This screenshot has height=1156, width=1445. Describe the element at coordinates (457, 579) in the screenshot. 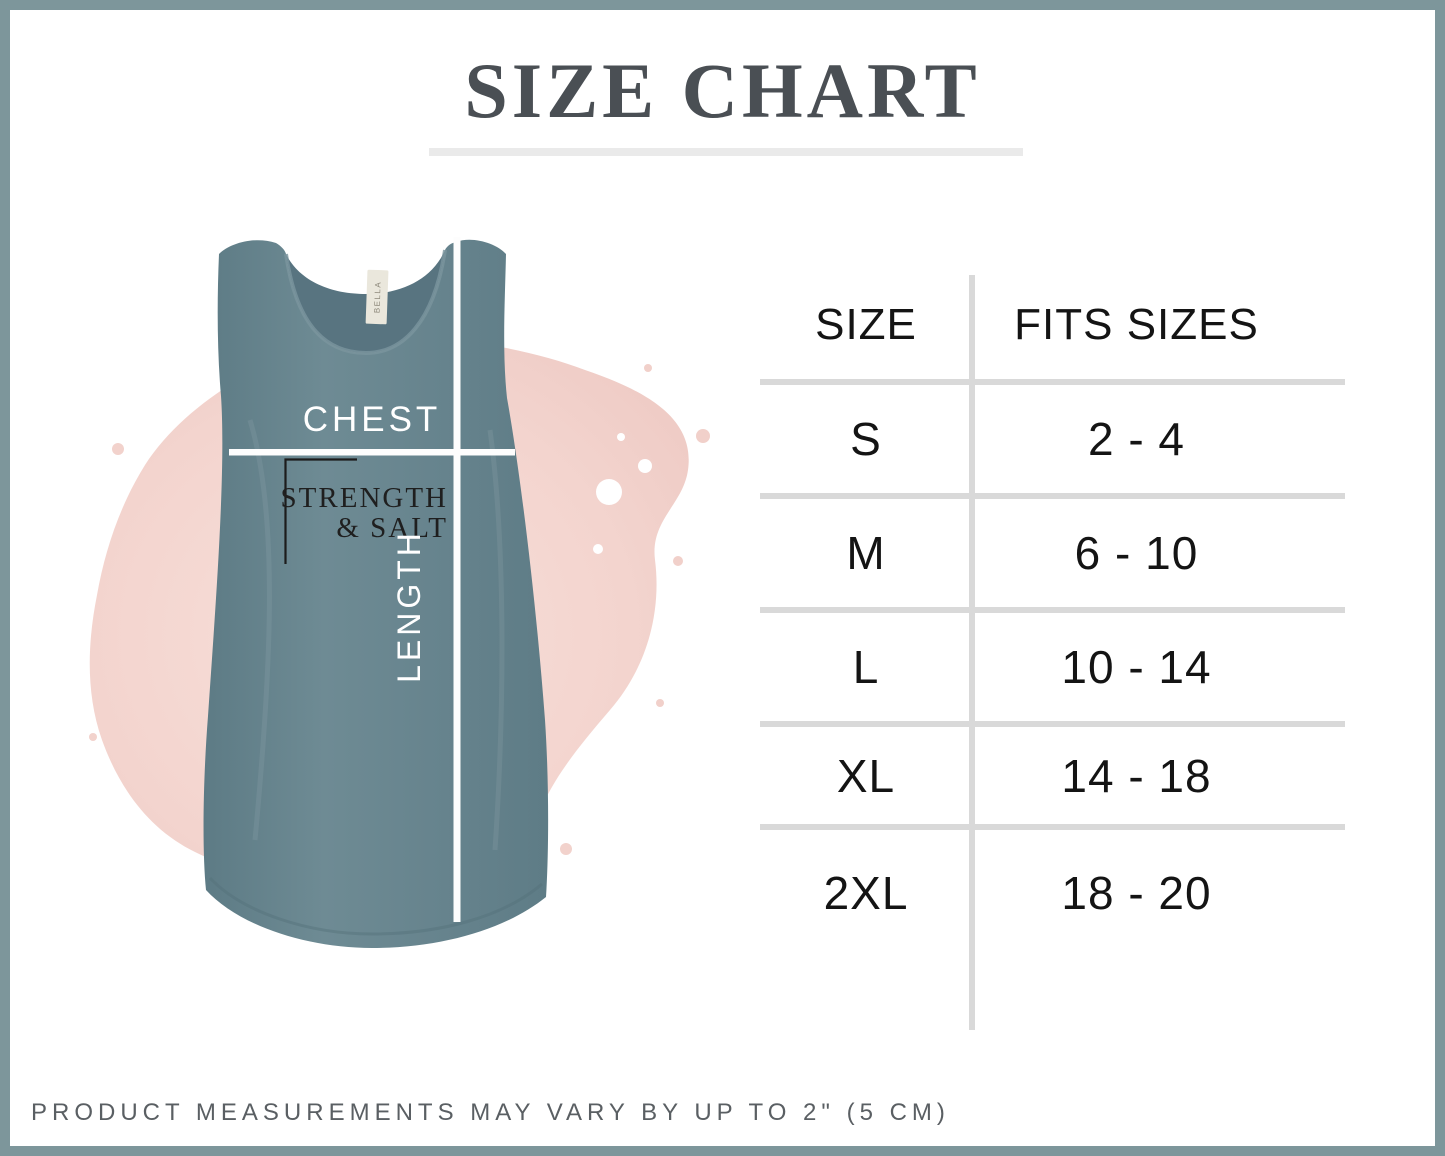

I see `length-measure-line` at that location.